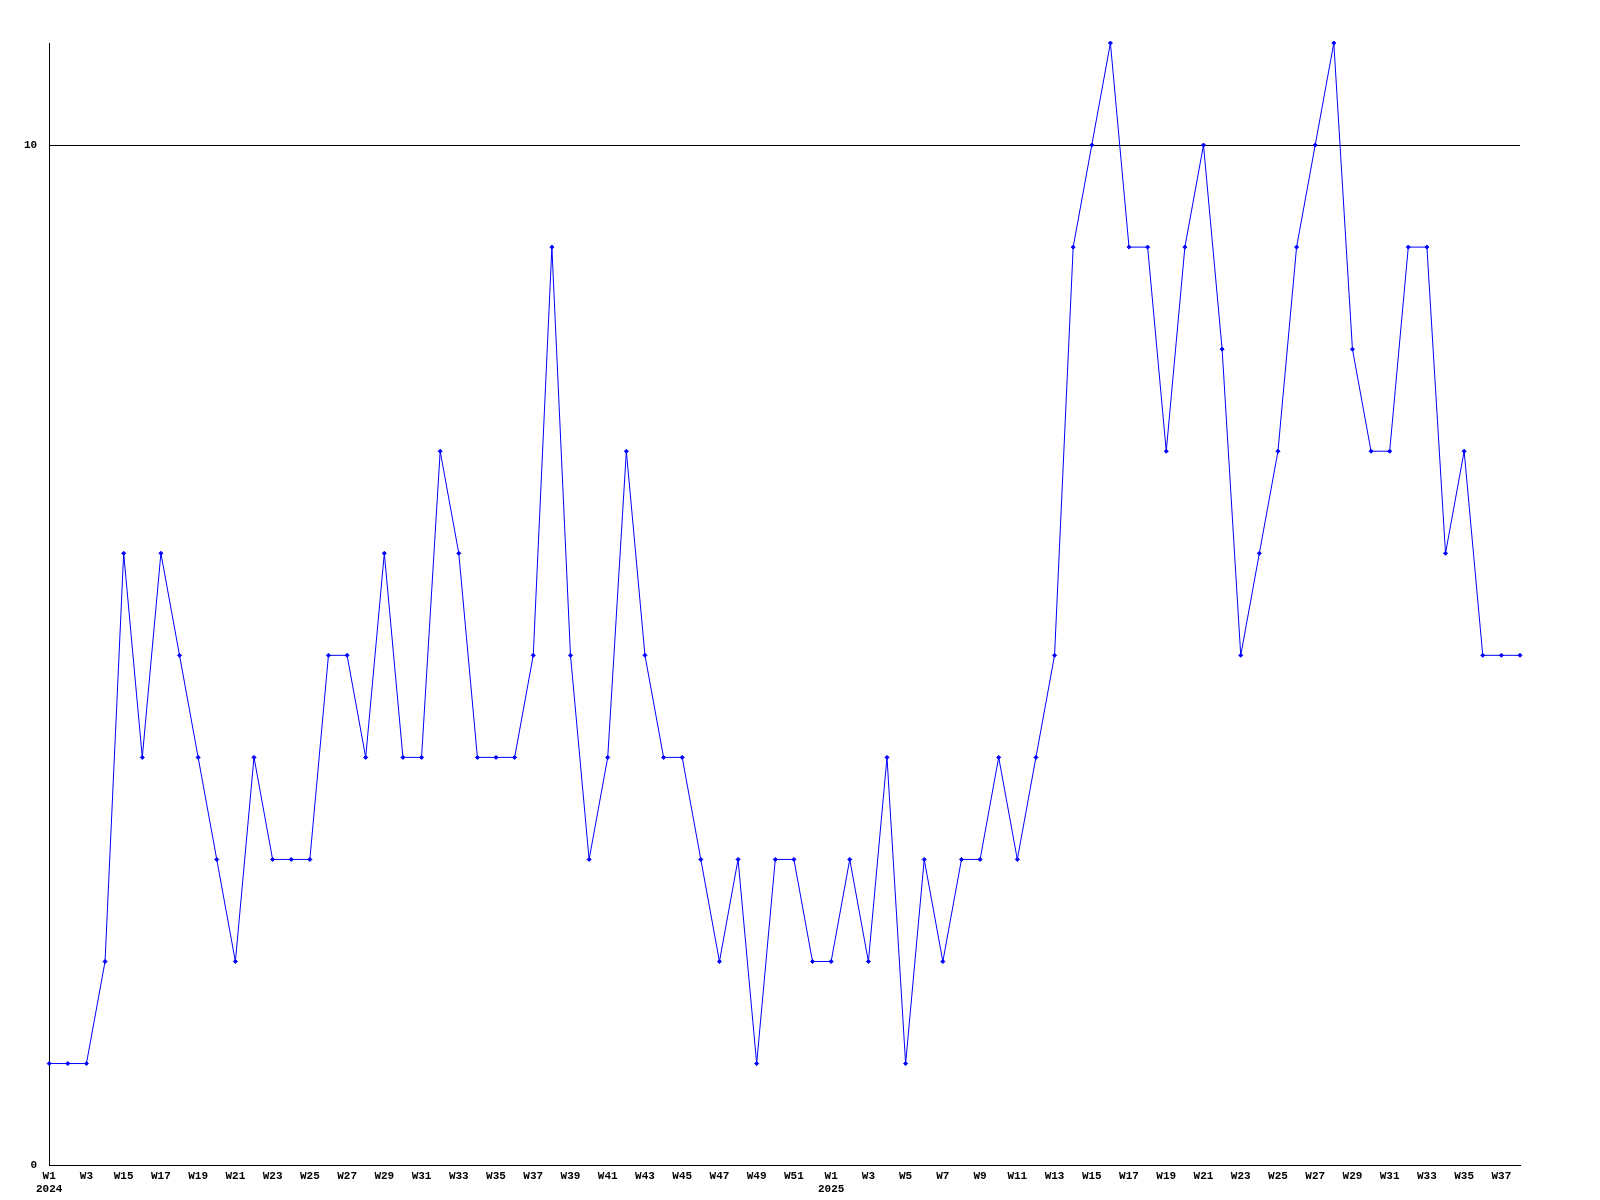 The image size is (1600, 1200). What do you see at coordinates (1017, 1175) in the screenshot?
I see `x-tick-label: W11` at bounding box center [1017, 1175].